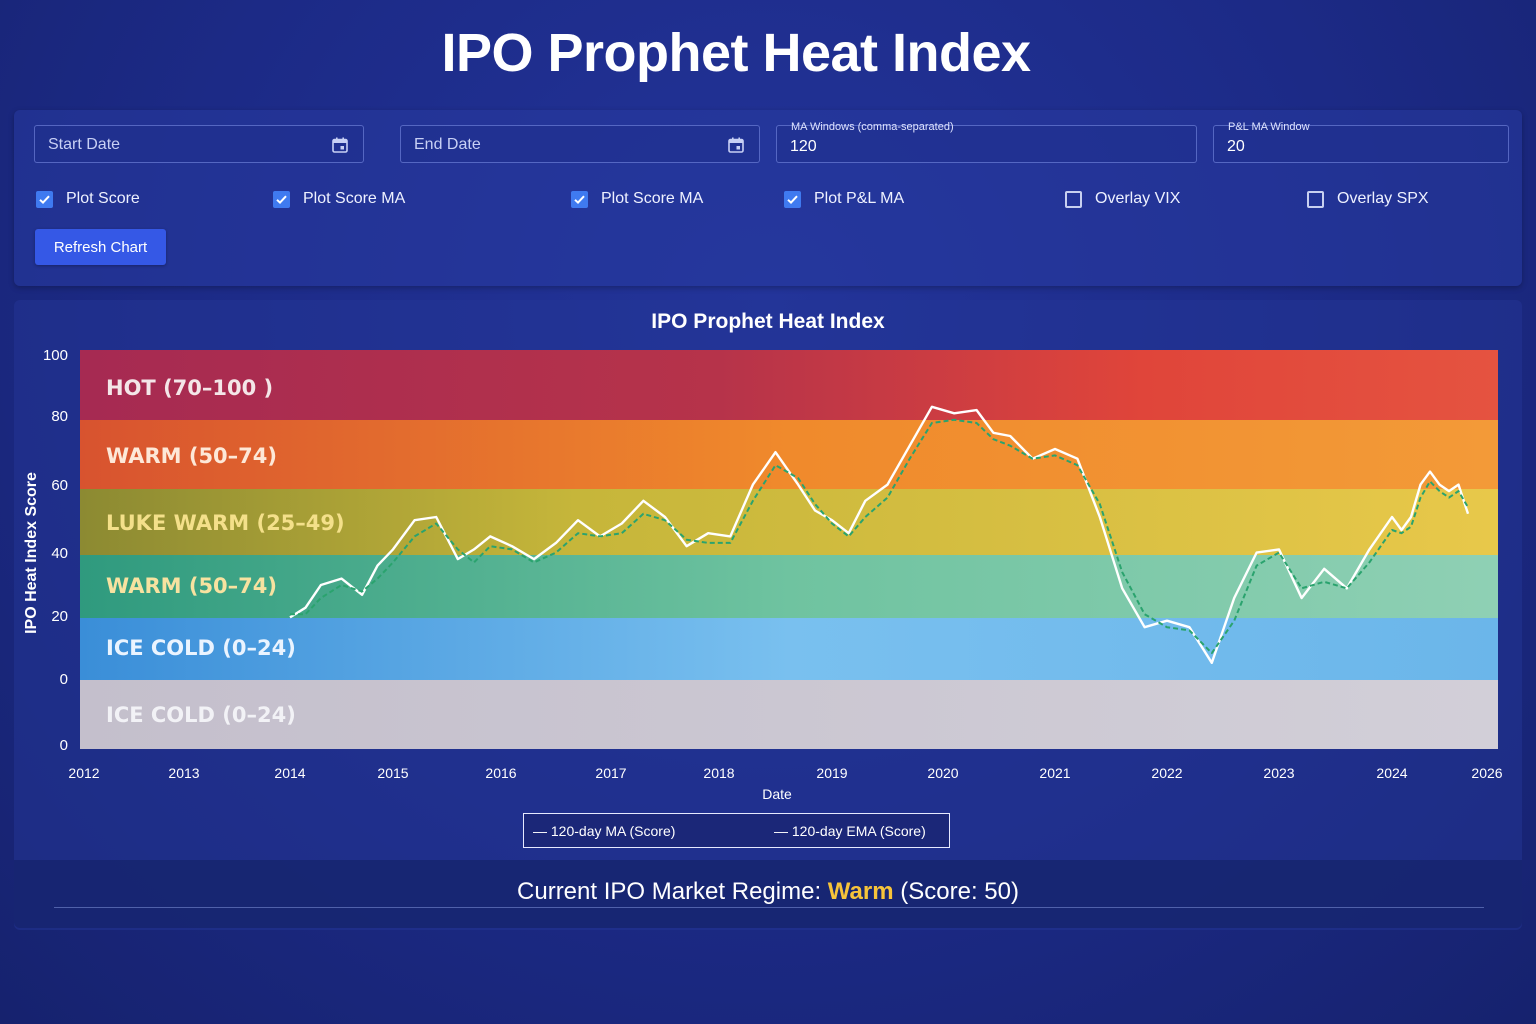 The width and height of the screenshot is (1536, 1024). What do you see at coordinates (31, 553) in the screenshot?
I see `y-axis-label: IPO Heat Index Score` at bounding box center [31, 553].